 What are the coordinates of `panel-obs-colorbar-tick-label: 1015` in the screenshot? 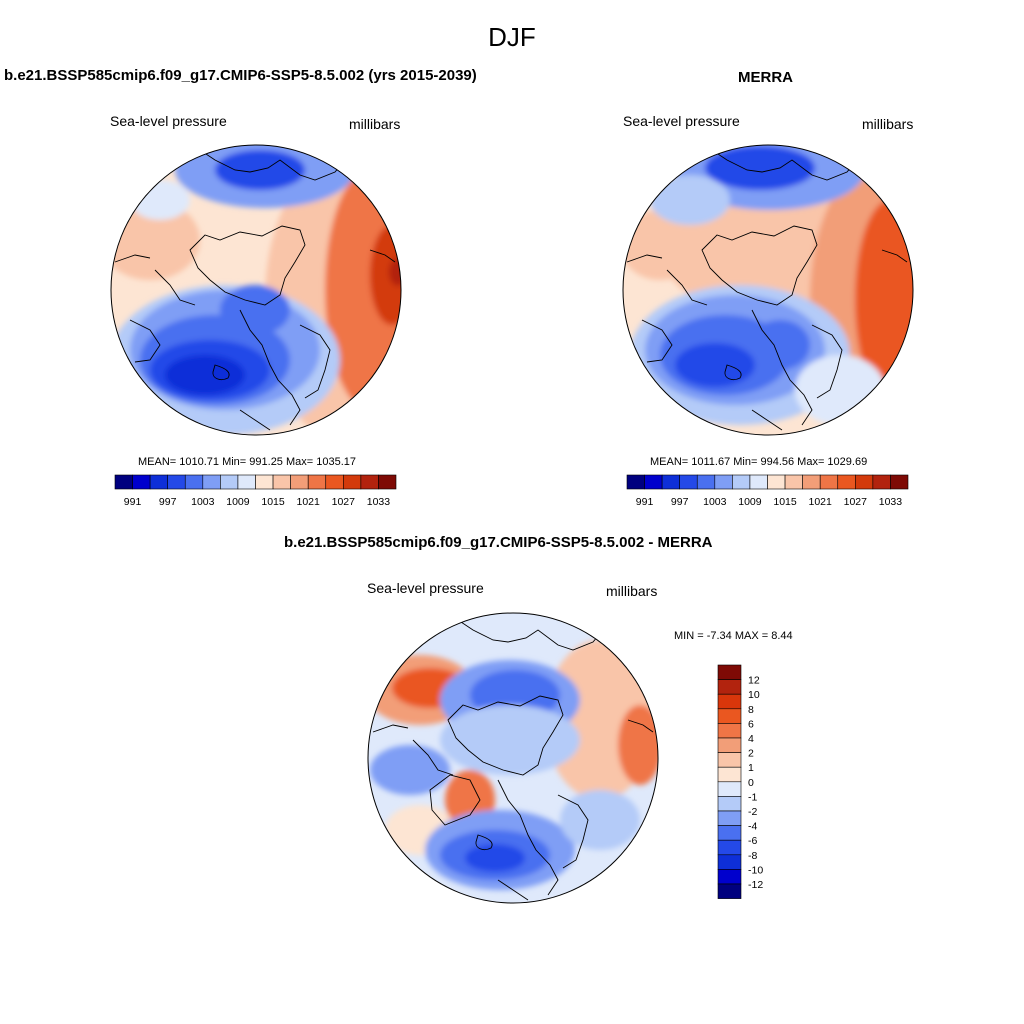 It's located at (785, 502).